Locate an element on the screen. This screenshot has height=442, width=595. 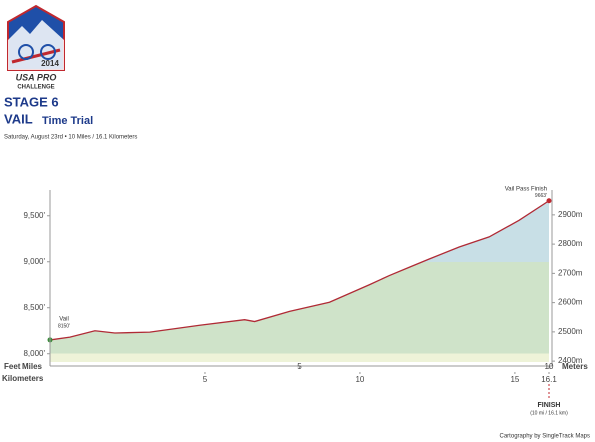
city: VAIL is located at coordinates (18, 118).